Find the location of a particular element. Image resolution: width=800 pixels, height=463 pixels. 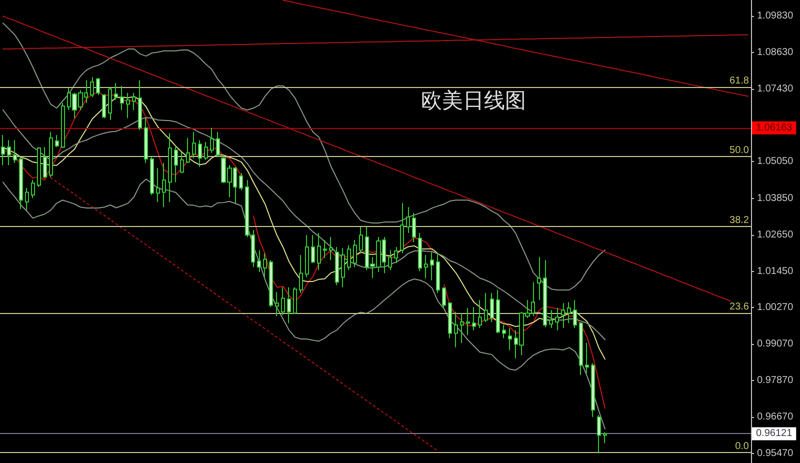

y-tick-label: 1.00270 is located at coordinates (775, 307).